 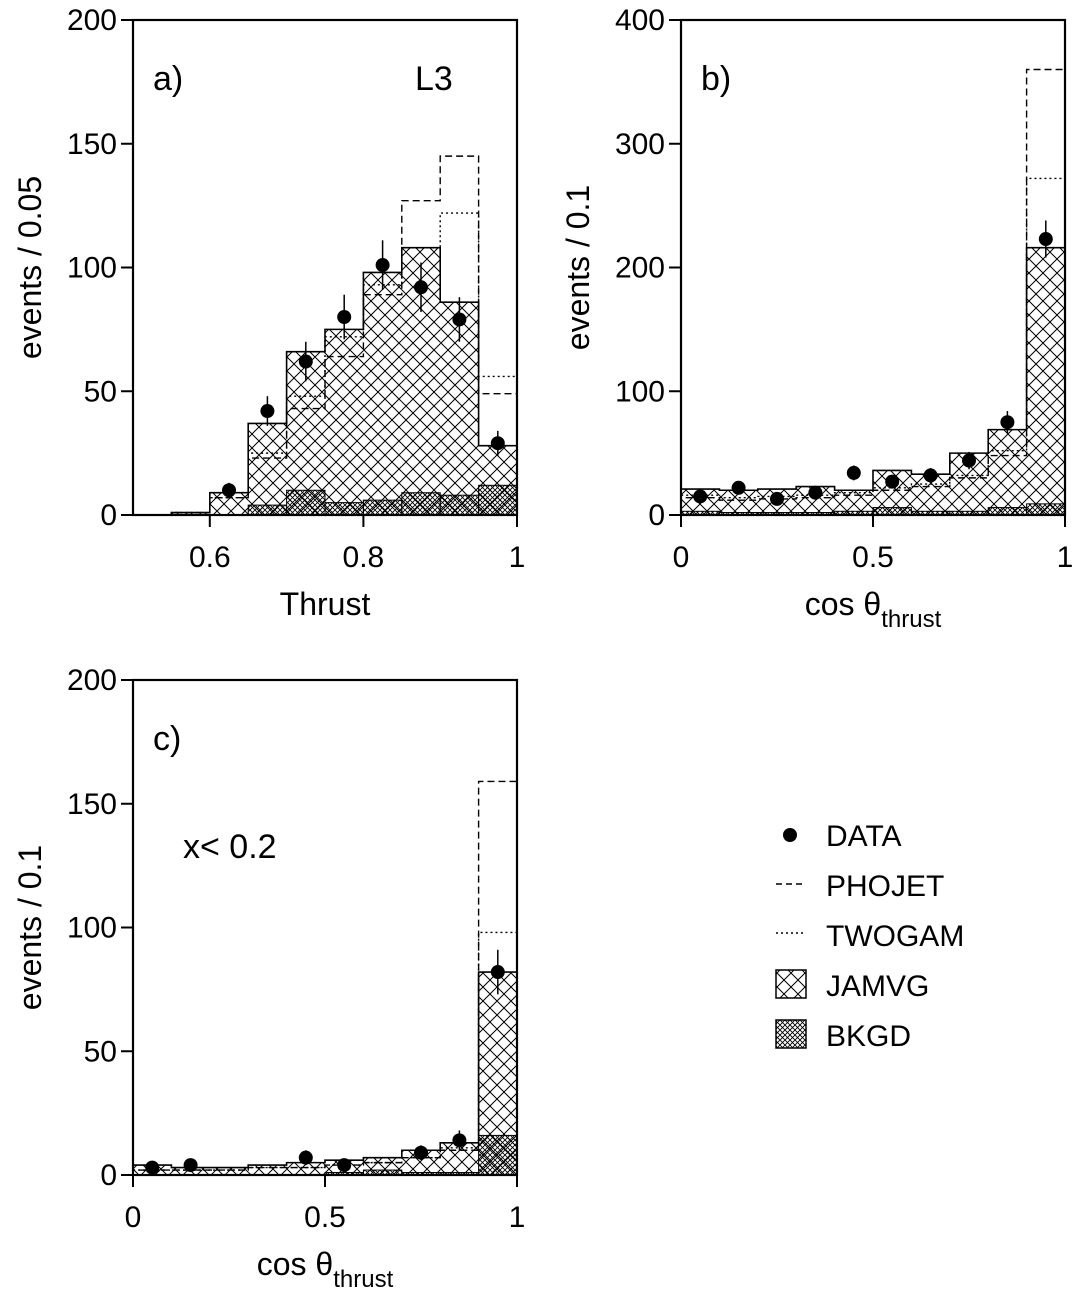 What do you see at coordinates (30, 267) in the screenshot?
I see `y-axis-title: events / 0.05` at bounding box center [30, 267].